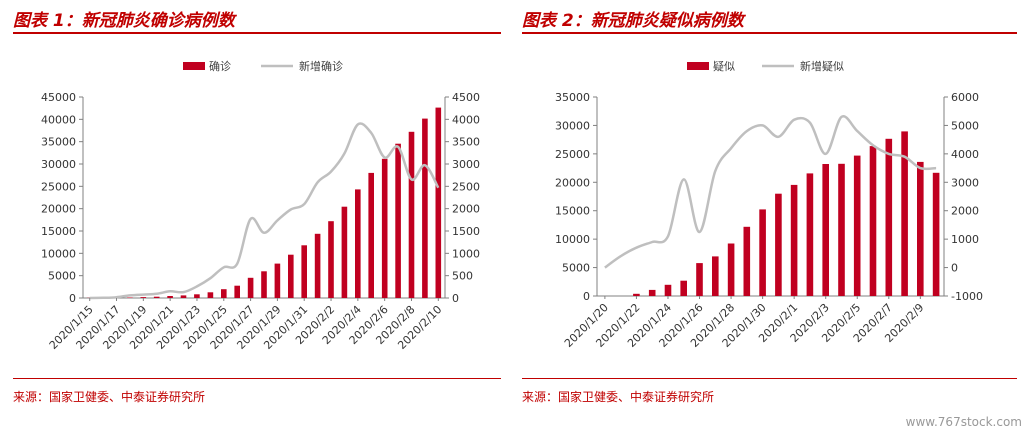 This screenshot has height=435, width=1032. Describe the element at coordinates (967, 296) in the screenshot. I see `y-right-tick-label: -1000` at that location.